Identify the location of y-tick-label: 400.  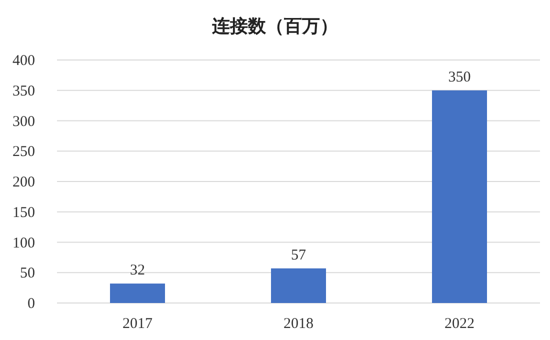
(23, 61).